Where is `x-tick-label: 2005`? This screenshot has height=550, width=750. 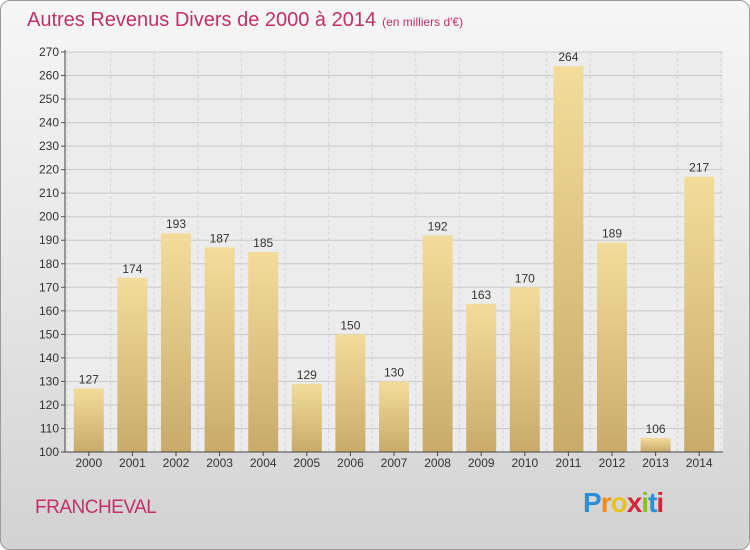
x-tick-label: 2005 is located at coordinates (306, 463).